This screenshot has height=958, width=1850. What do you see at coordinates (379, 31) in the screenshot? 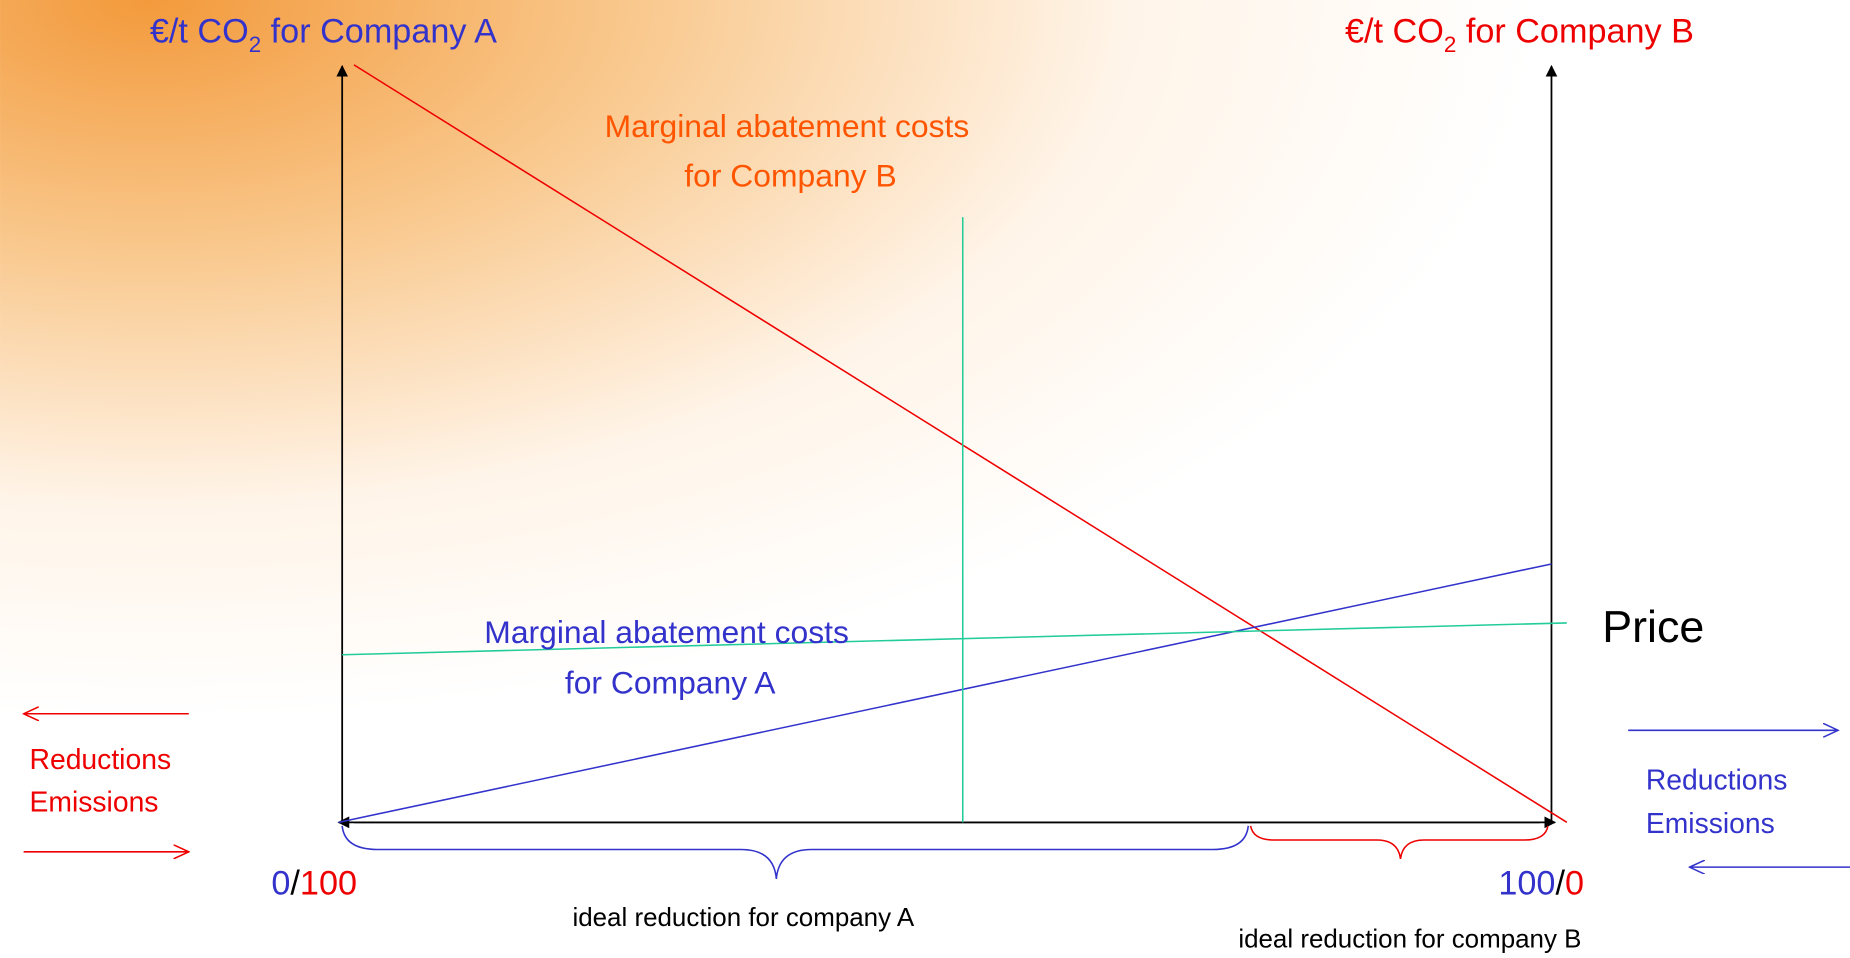
I see `label-part: for Company A` at bounding box center [379, 31].